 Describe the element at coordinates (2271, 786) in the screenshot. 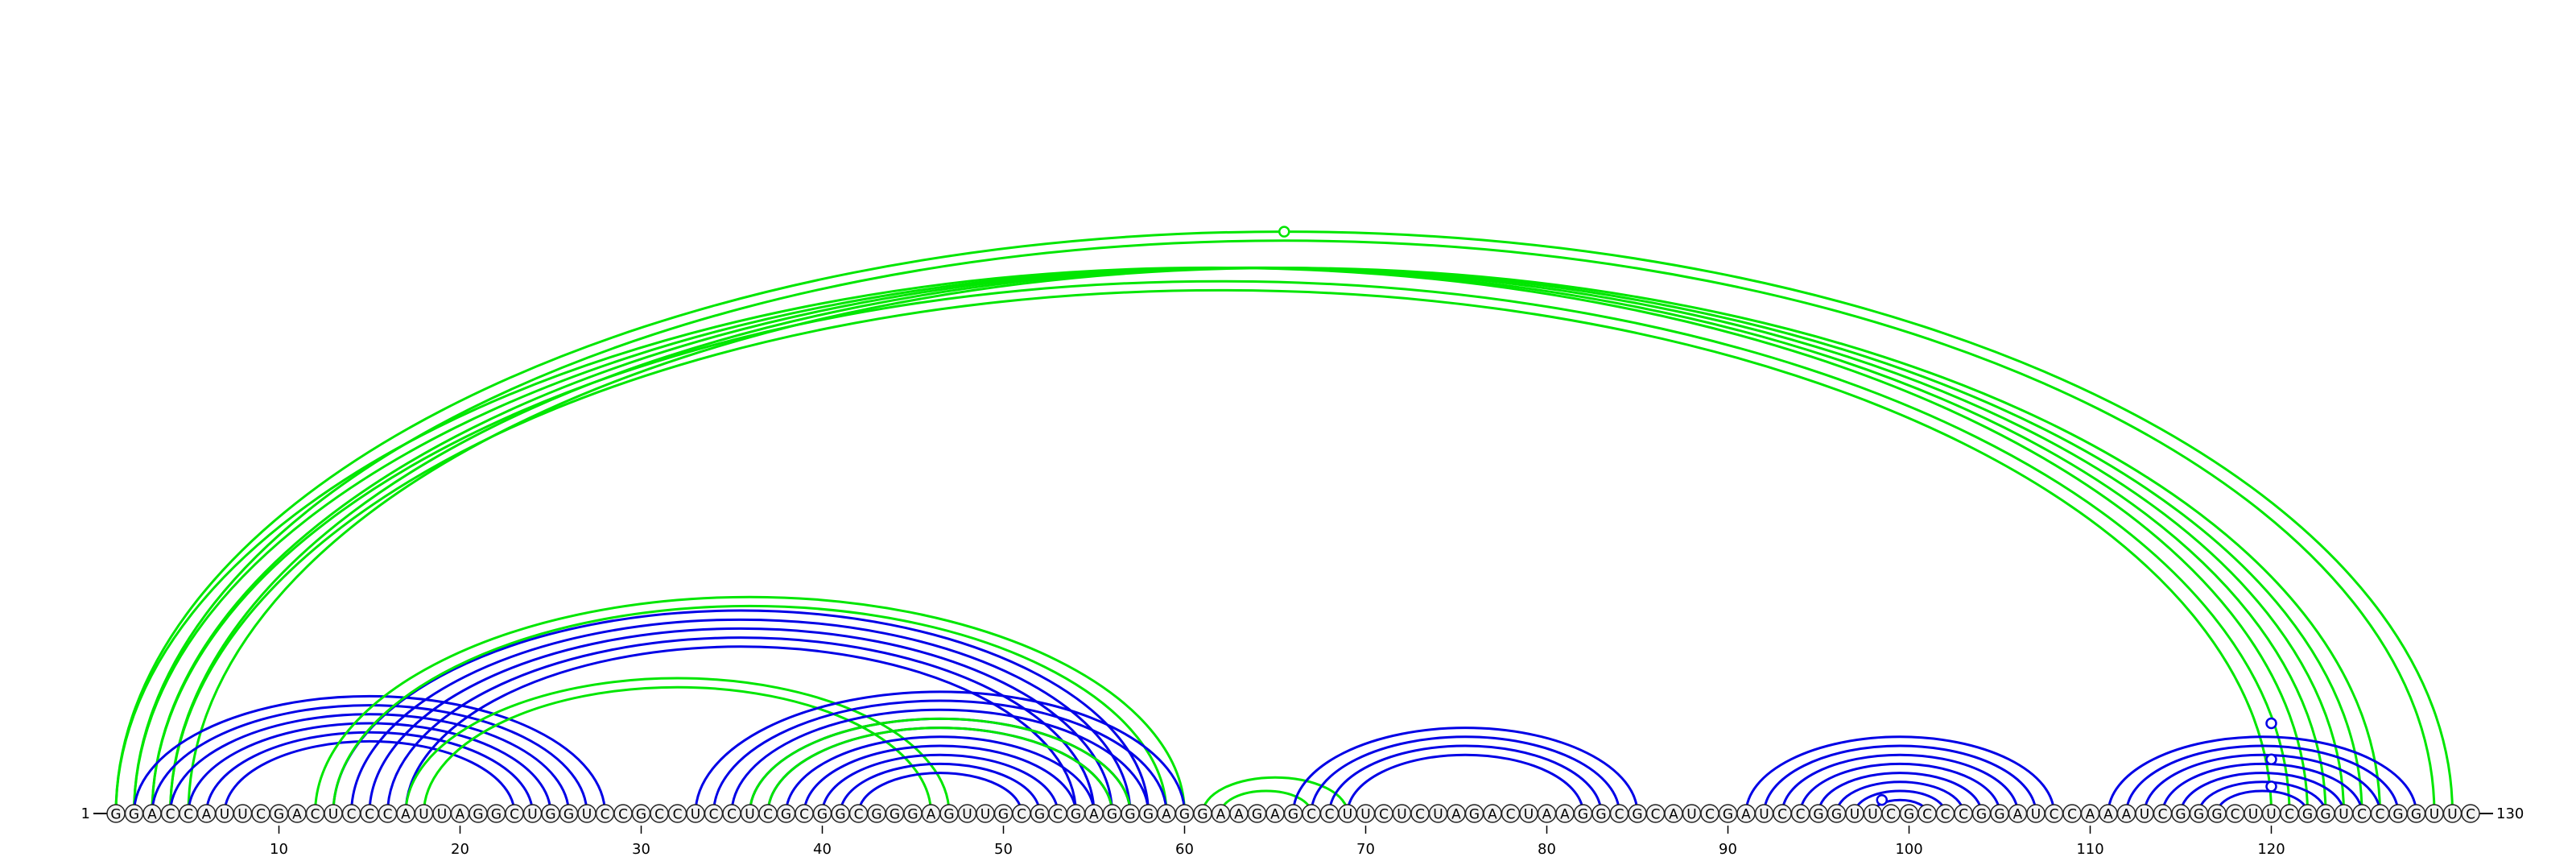

I see `arc-marker` at that location.